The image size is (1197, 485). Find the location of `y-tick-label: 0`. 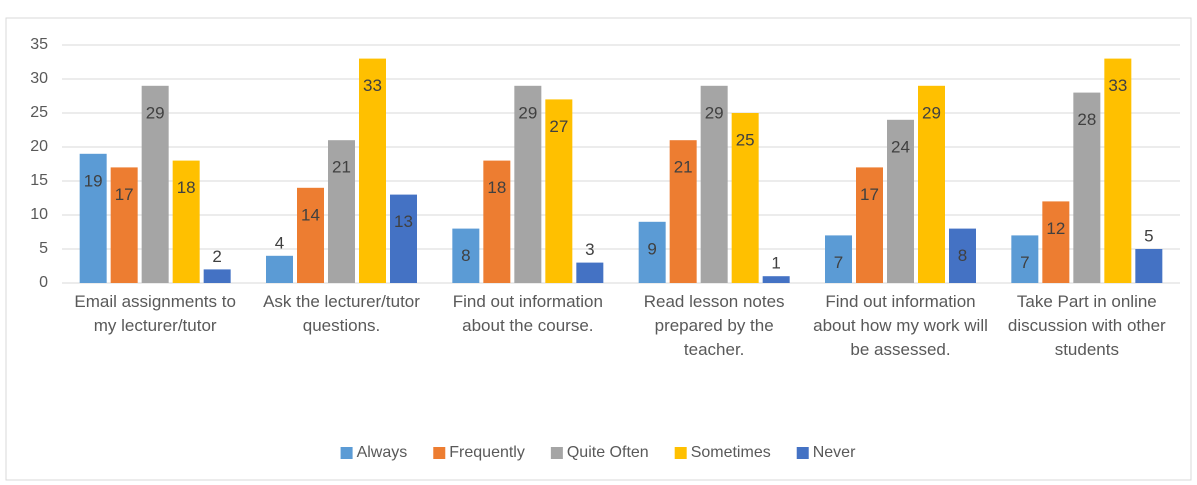

y-tick-label: 0 is located at coordinates (43, 282).